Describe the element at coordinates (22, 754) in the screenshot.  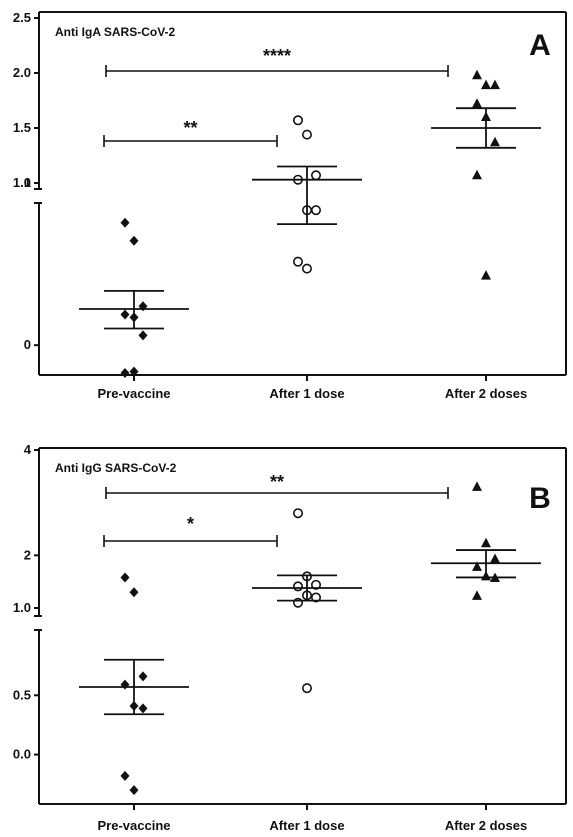
I see `y-tick-label: 0.0` at that location.